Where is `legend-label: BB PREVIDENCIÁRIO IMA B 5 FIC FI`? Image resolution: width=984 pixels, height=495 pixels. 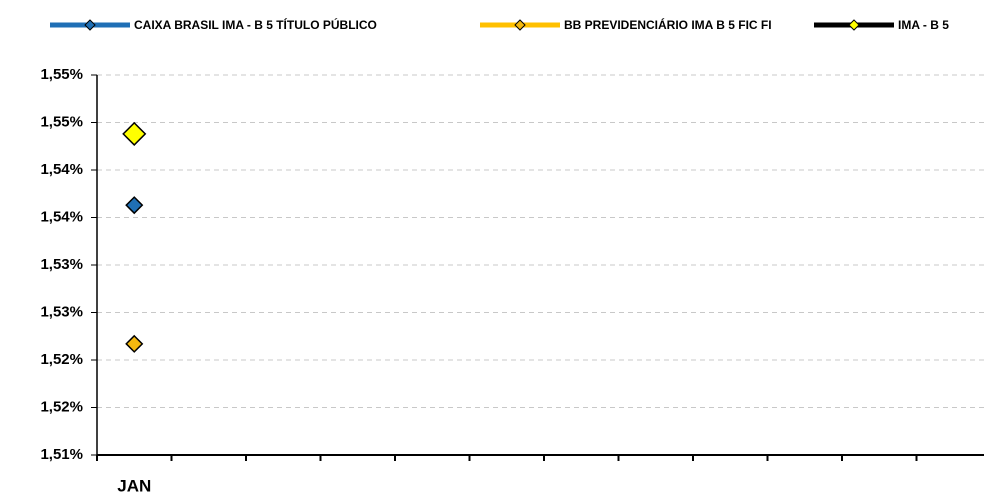
legend-label: BB PREVIDENCIÁRIO IMA B 5 FIC FI is located at coordinates (668, 24).